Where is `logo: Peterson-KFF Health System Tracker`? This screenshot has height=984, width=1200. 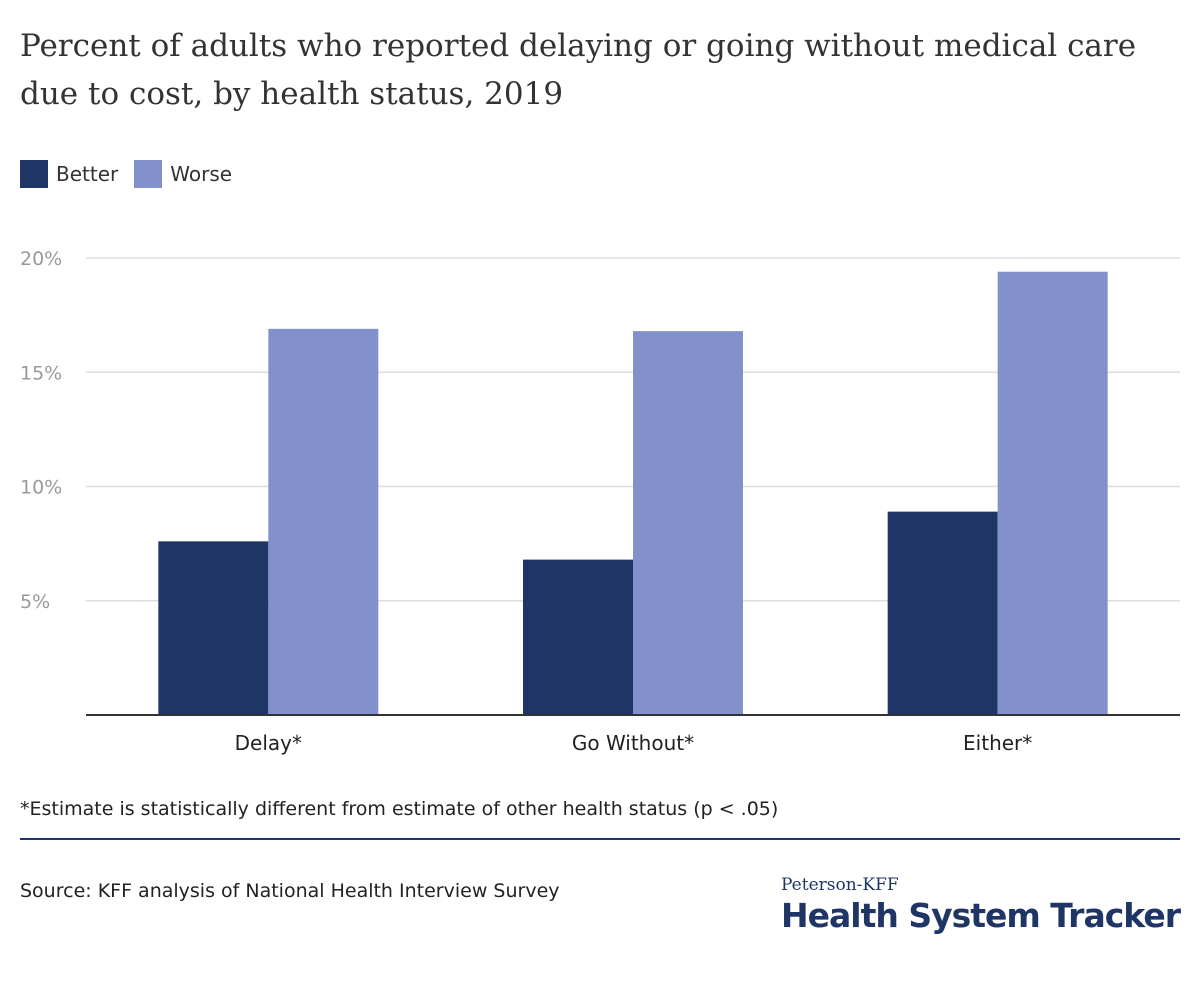
logo: Peterson-KFF Health System Tracker is located at coordinates (981, 905).